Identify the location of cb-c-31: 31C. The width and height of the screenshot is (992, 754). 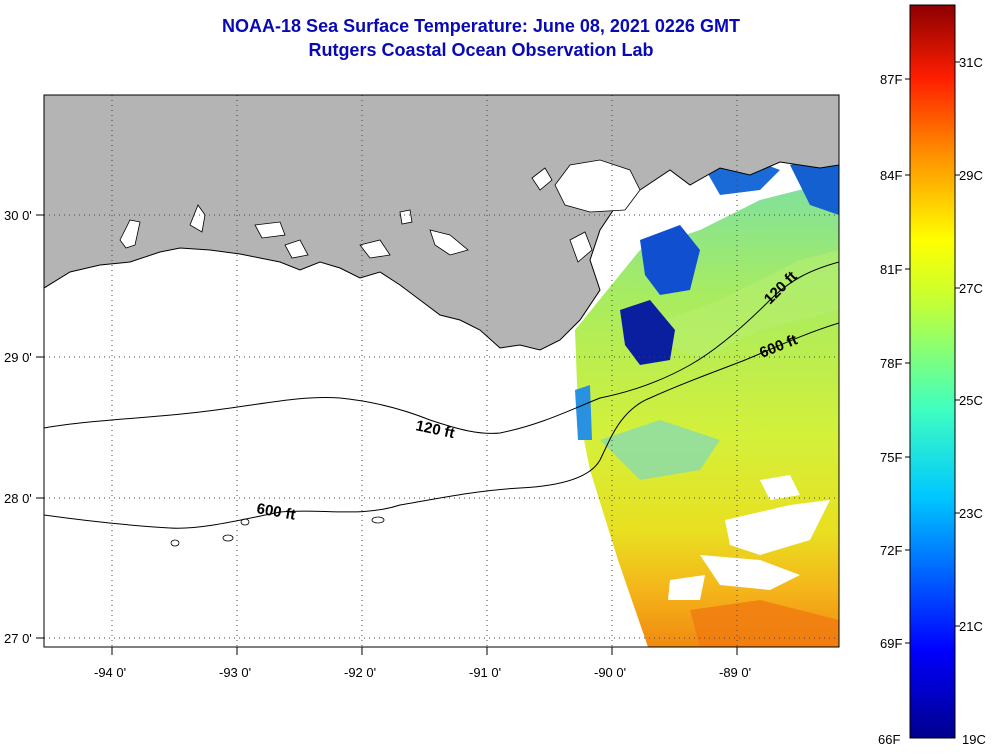
(971, 62).